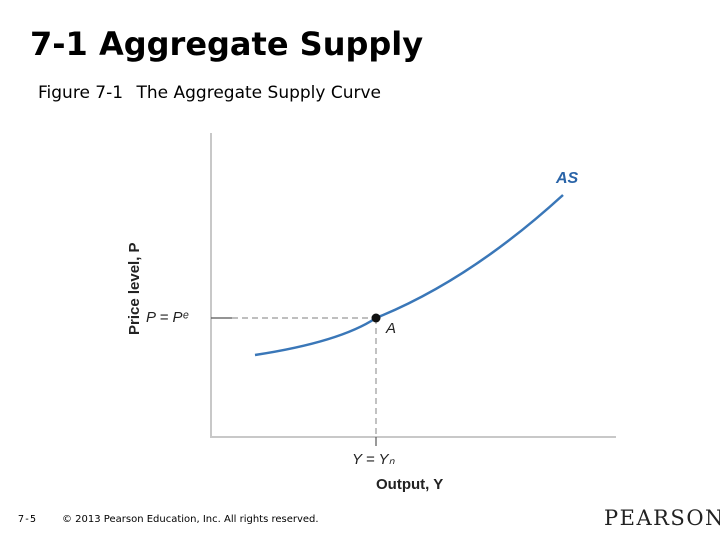 The image size is (720, 540). What do you see at coordinates (134, 288) in the screenshot?
I see `y-axis-label: Price level, P` at bounding box center [134, 288].